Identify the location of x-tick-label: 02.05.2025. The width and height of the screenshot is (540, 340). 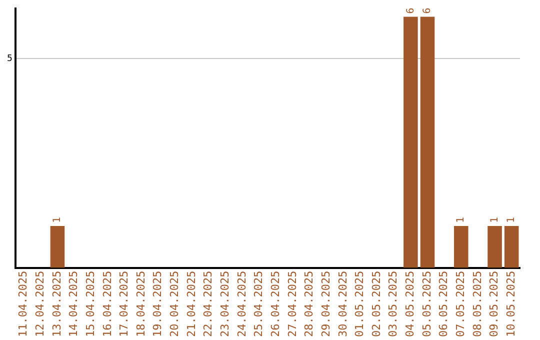
(376, 304).